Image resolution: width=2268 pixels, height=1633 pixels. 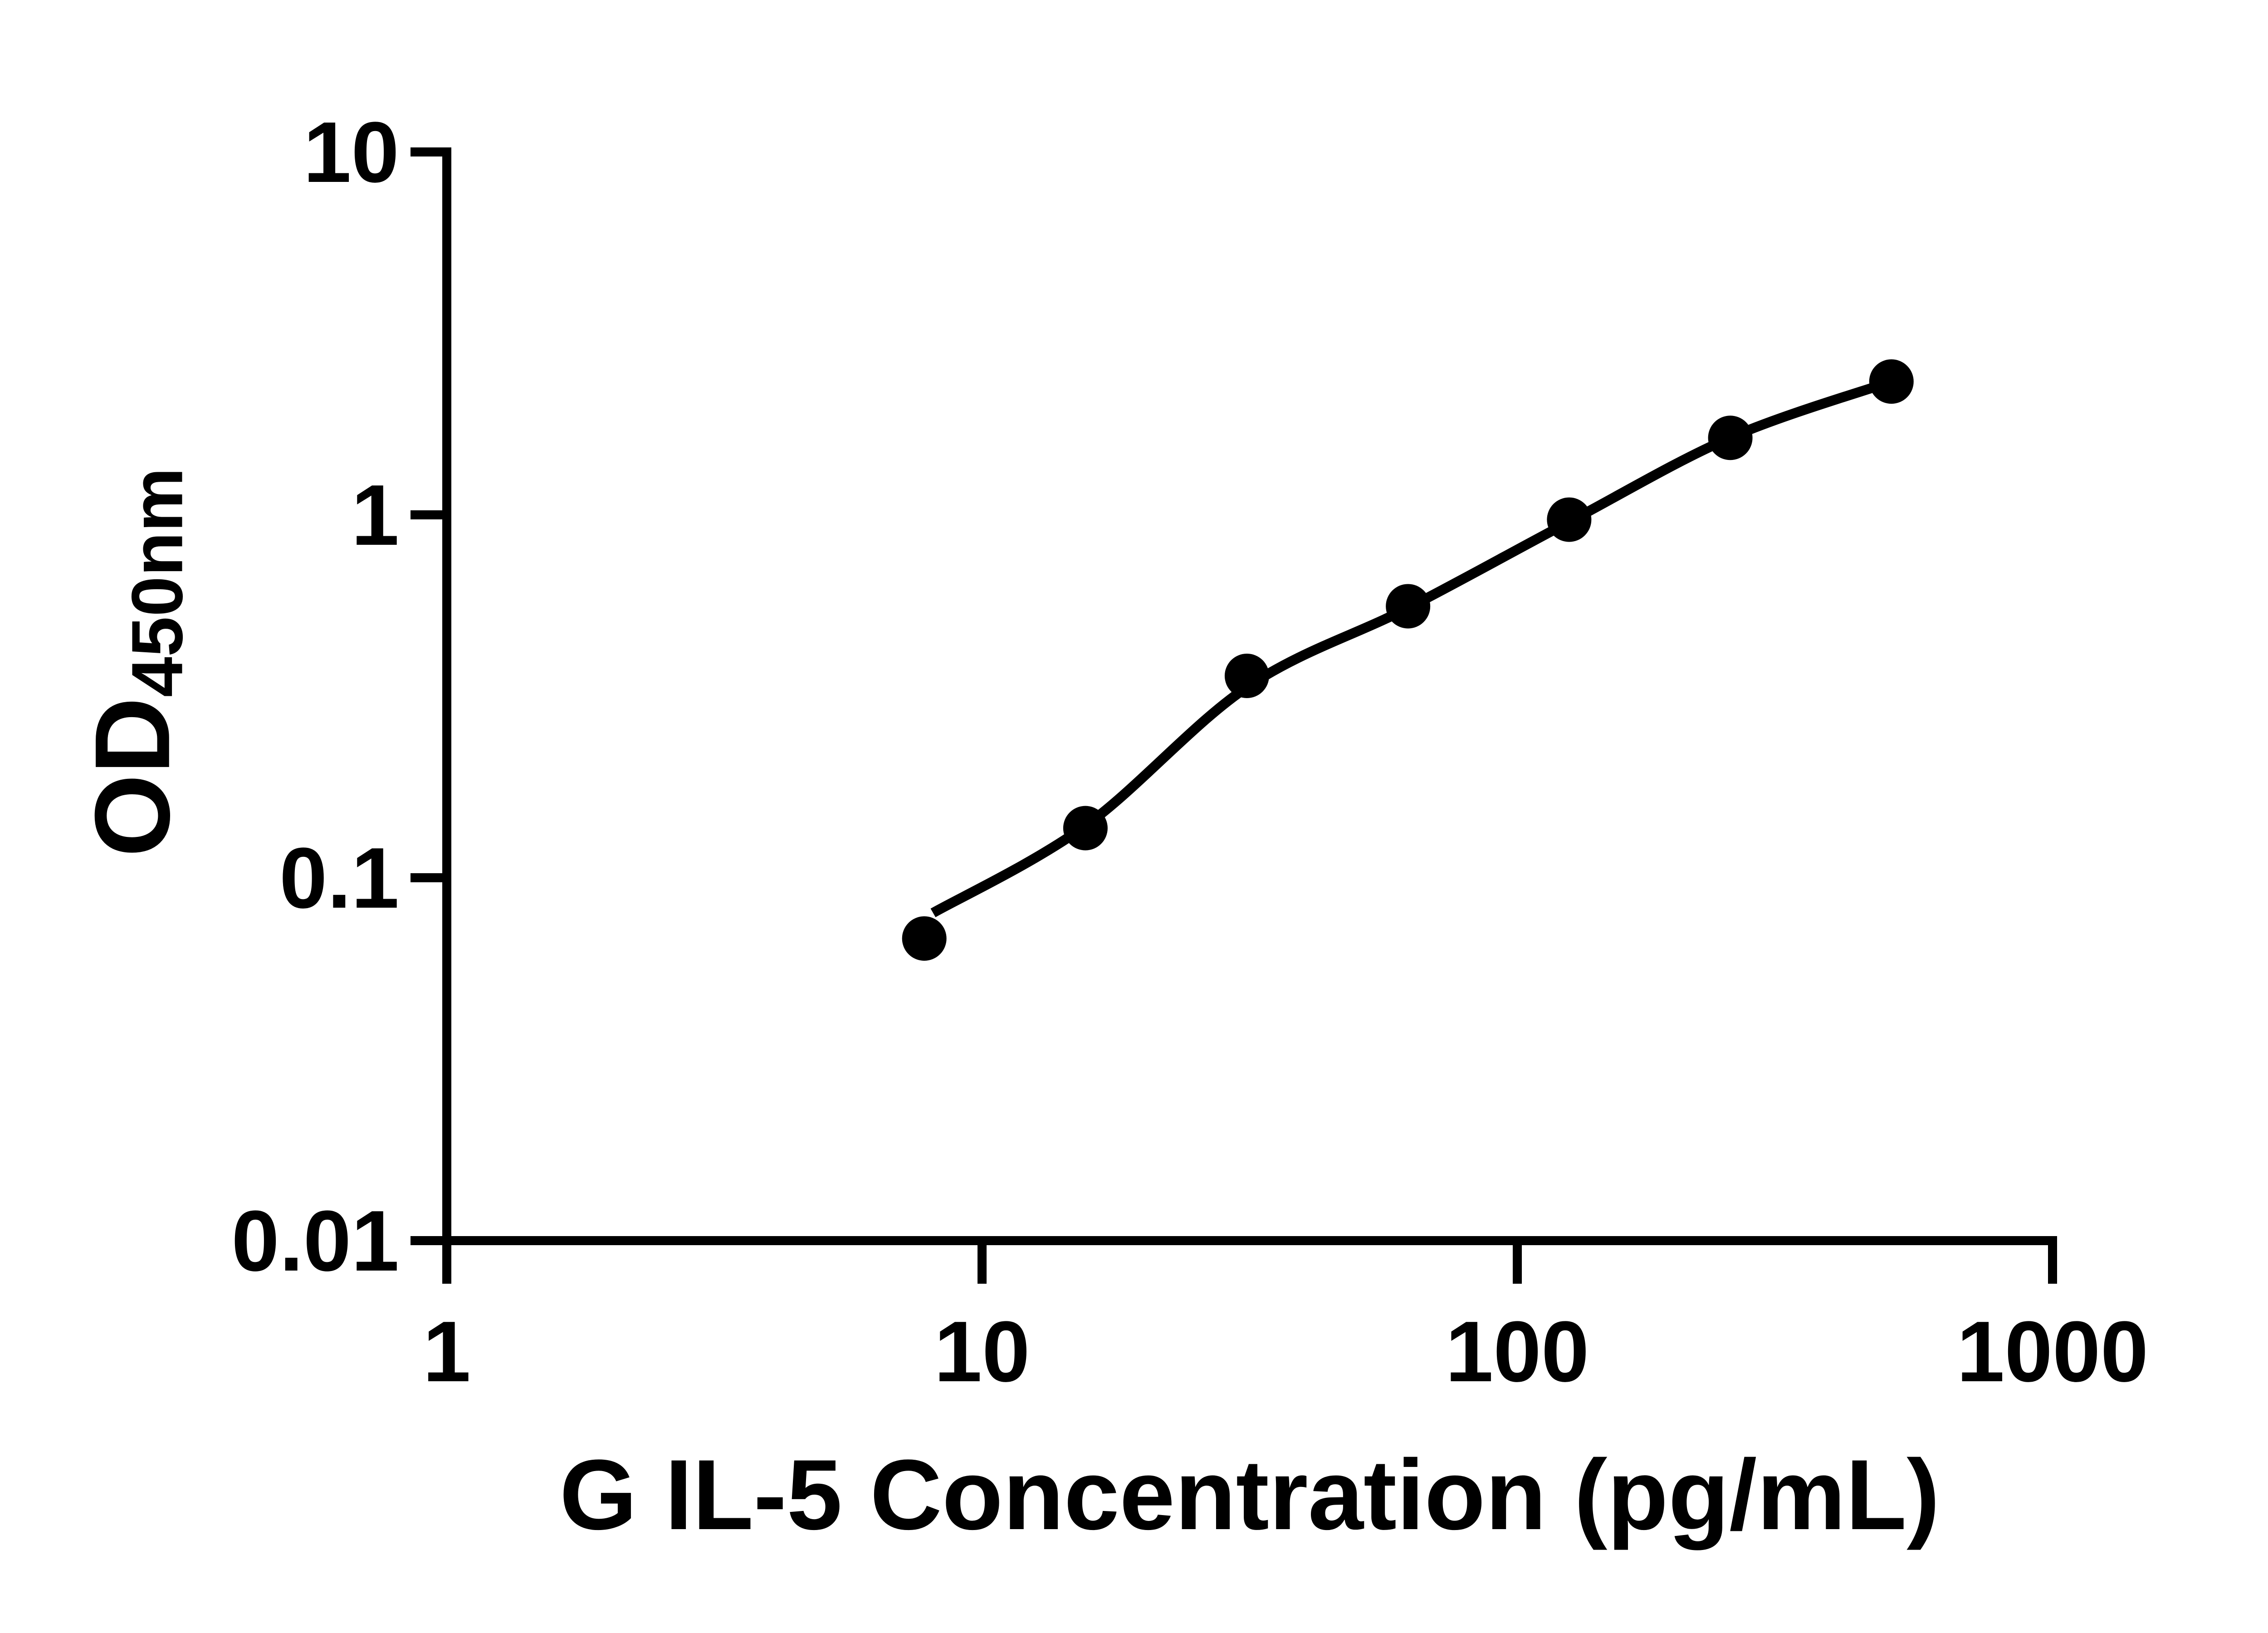 What do you see at coordinates (339, 878) in the screenshot?
I see `y-tick-label: 0.1` at bounding box center [339, 878].